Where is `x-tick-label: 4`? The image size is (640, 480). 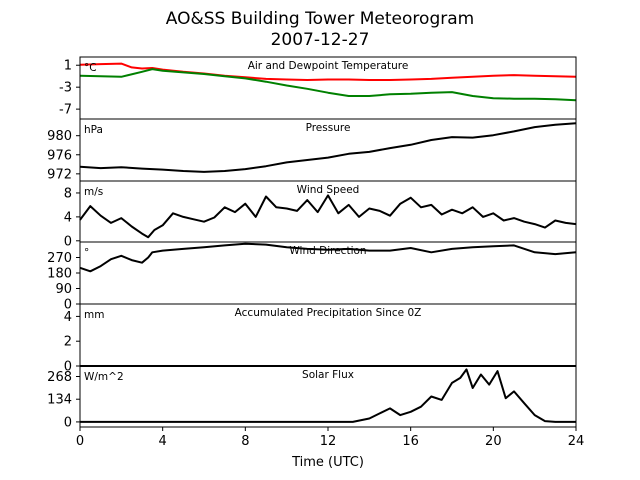
x-tick-label: 4 is located at coordinates (163, 441).